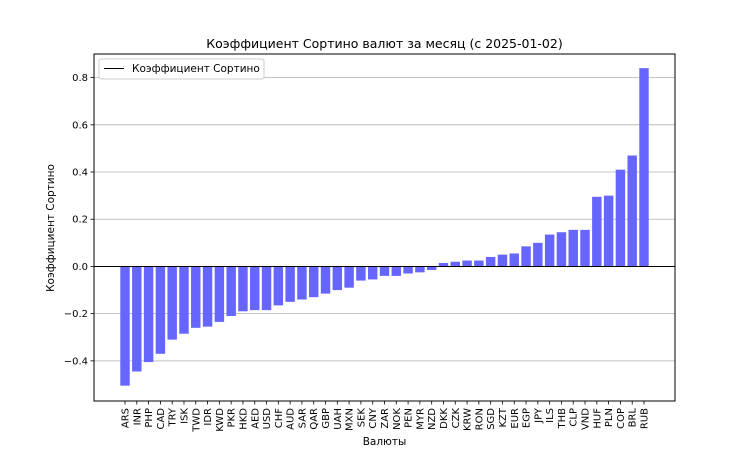 The image size is (750, 450). What do you see at coordinates (597, 231) in the screenshot?
I see `bar-huf` at bounding box center [597, 231].